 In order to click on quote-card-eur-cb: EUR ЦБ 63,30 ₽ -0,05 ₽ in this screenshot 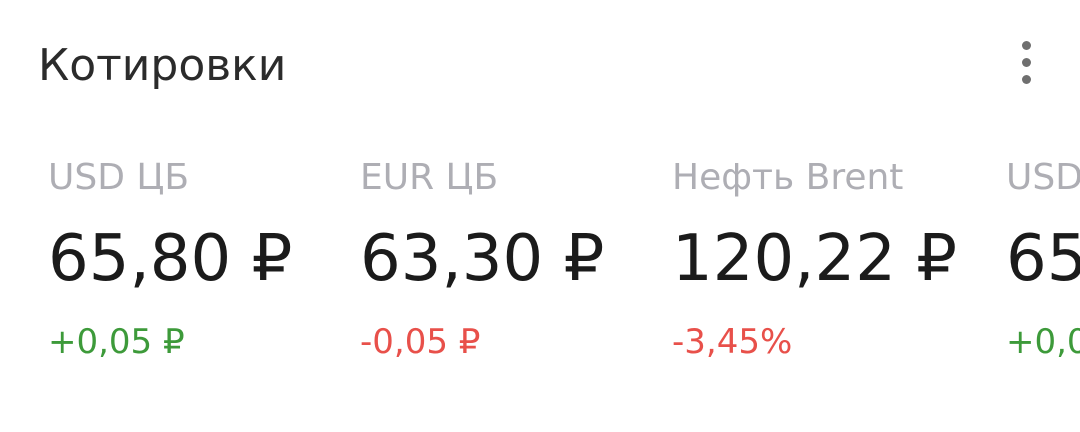, I will do `click(510, 259)`.